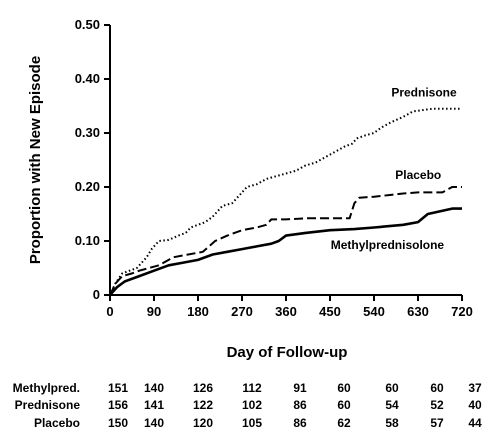  Describe the element at coordinates (437, 405) in the screenshot. I see `risk-cell: 52` at that location.